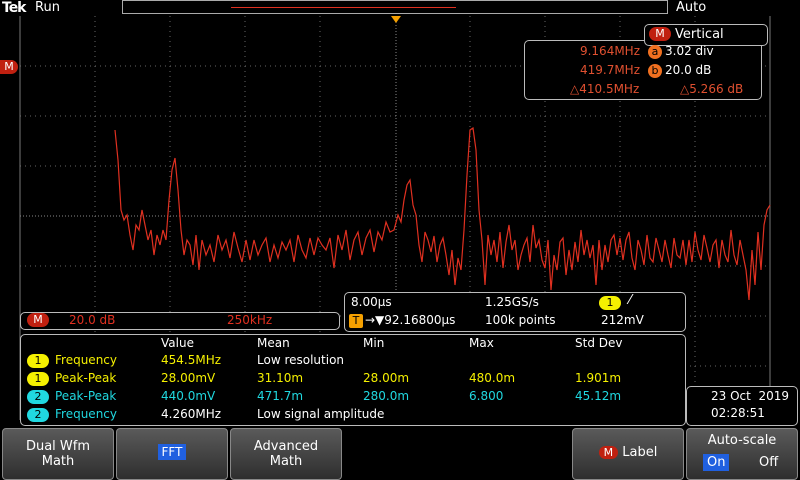 This screenshot has height=480, width=800. I want to click on datetime-box: 23 Oct 2019 02:28:51, so click(742, 406).